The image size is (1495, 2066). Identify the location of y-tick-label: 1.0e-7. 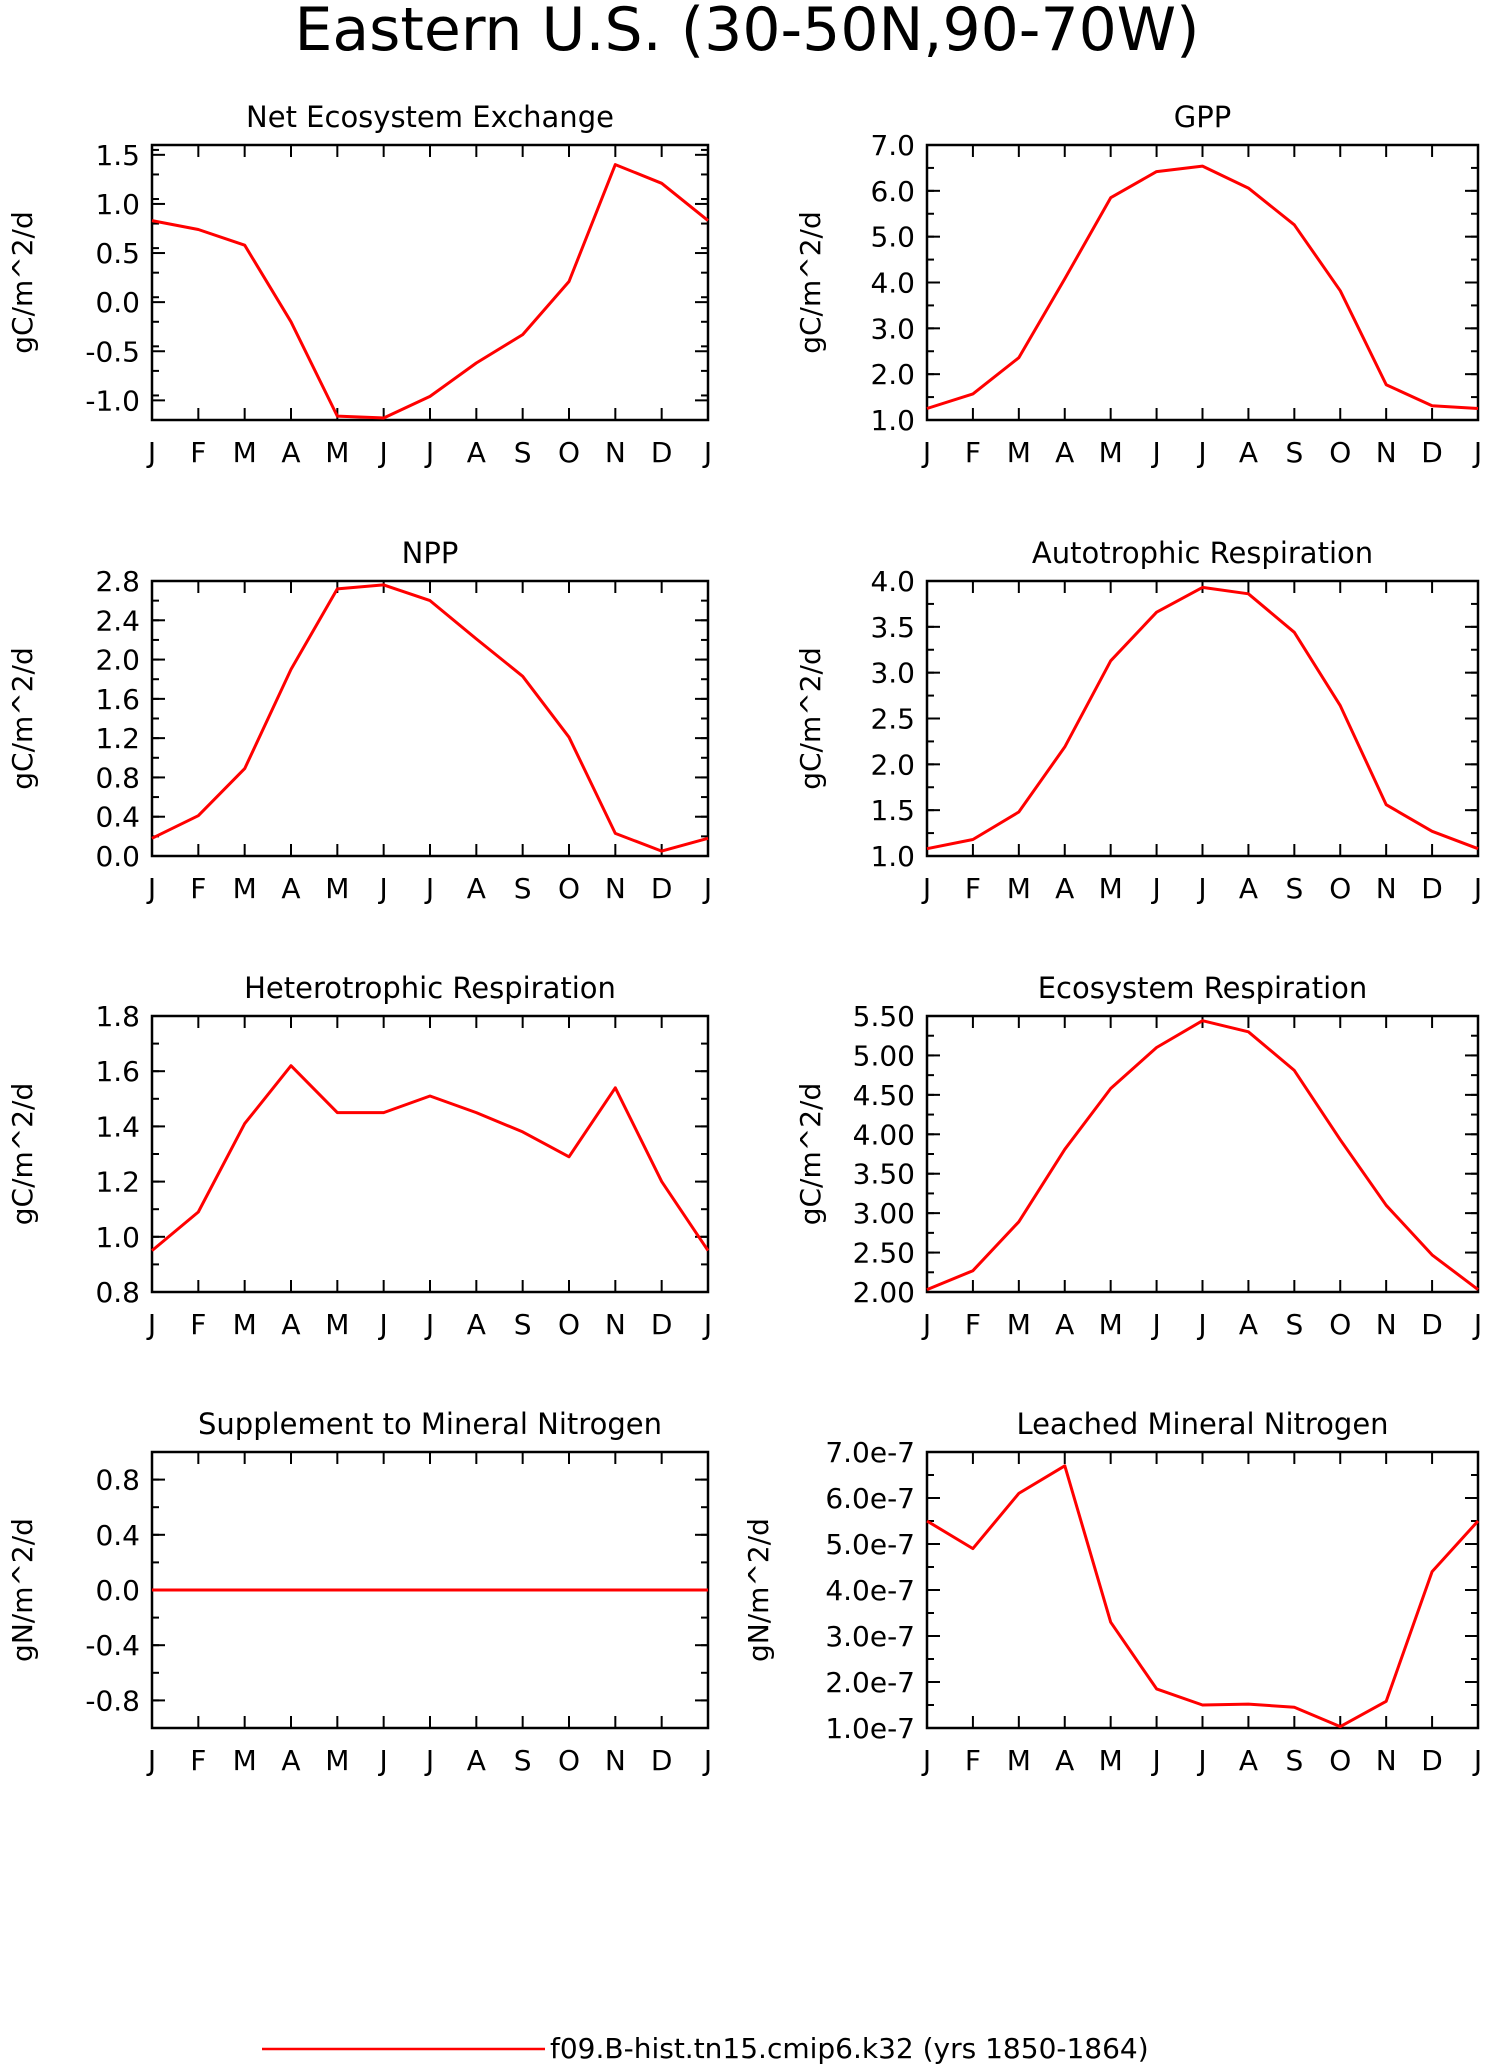
(870, 1728).